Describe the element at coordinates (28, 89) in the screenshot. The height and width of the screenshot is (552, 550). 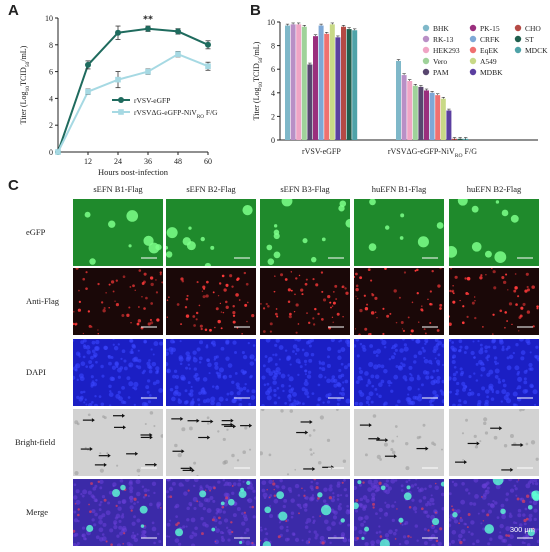
I see `y-axis-label-part: 10` at that location.